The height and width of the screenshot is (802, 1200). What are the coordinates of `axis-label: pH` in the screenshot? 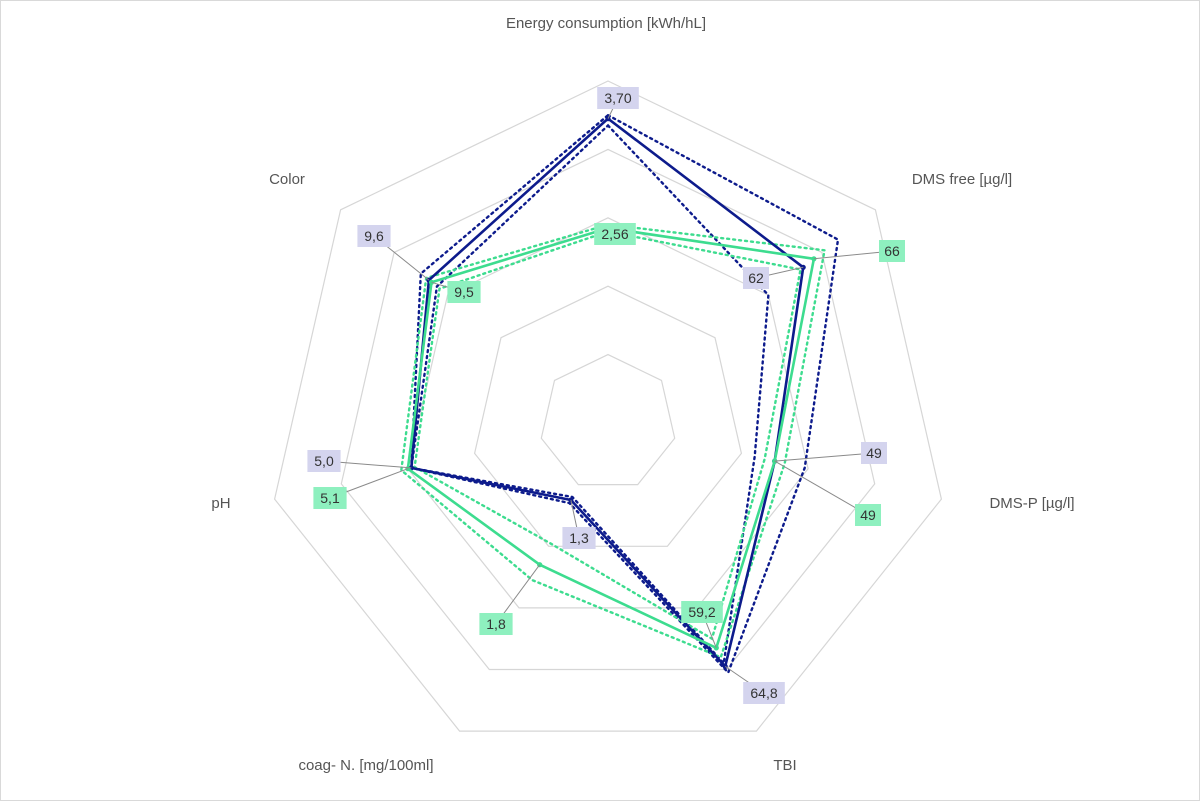 It's located at (220, 503).